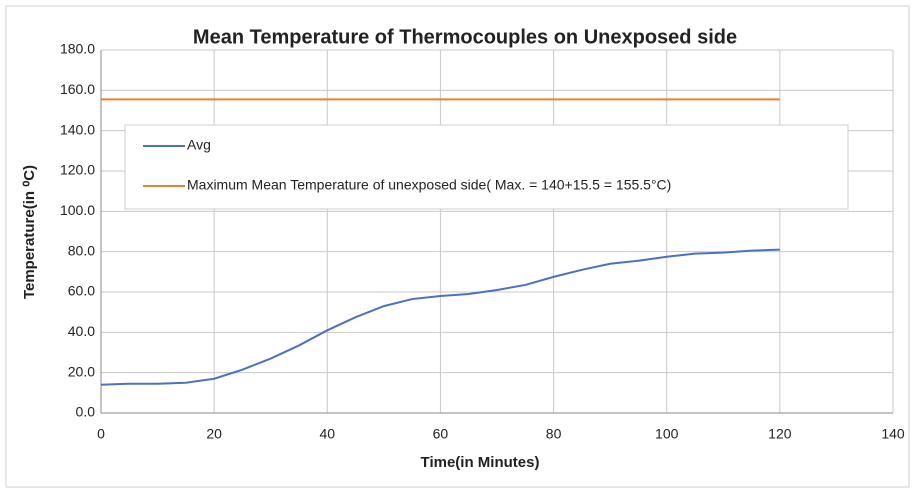  Describe the element at coordinates (554, 434) in the screenshot. I see `x-tick-label: 80` at that location.